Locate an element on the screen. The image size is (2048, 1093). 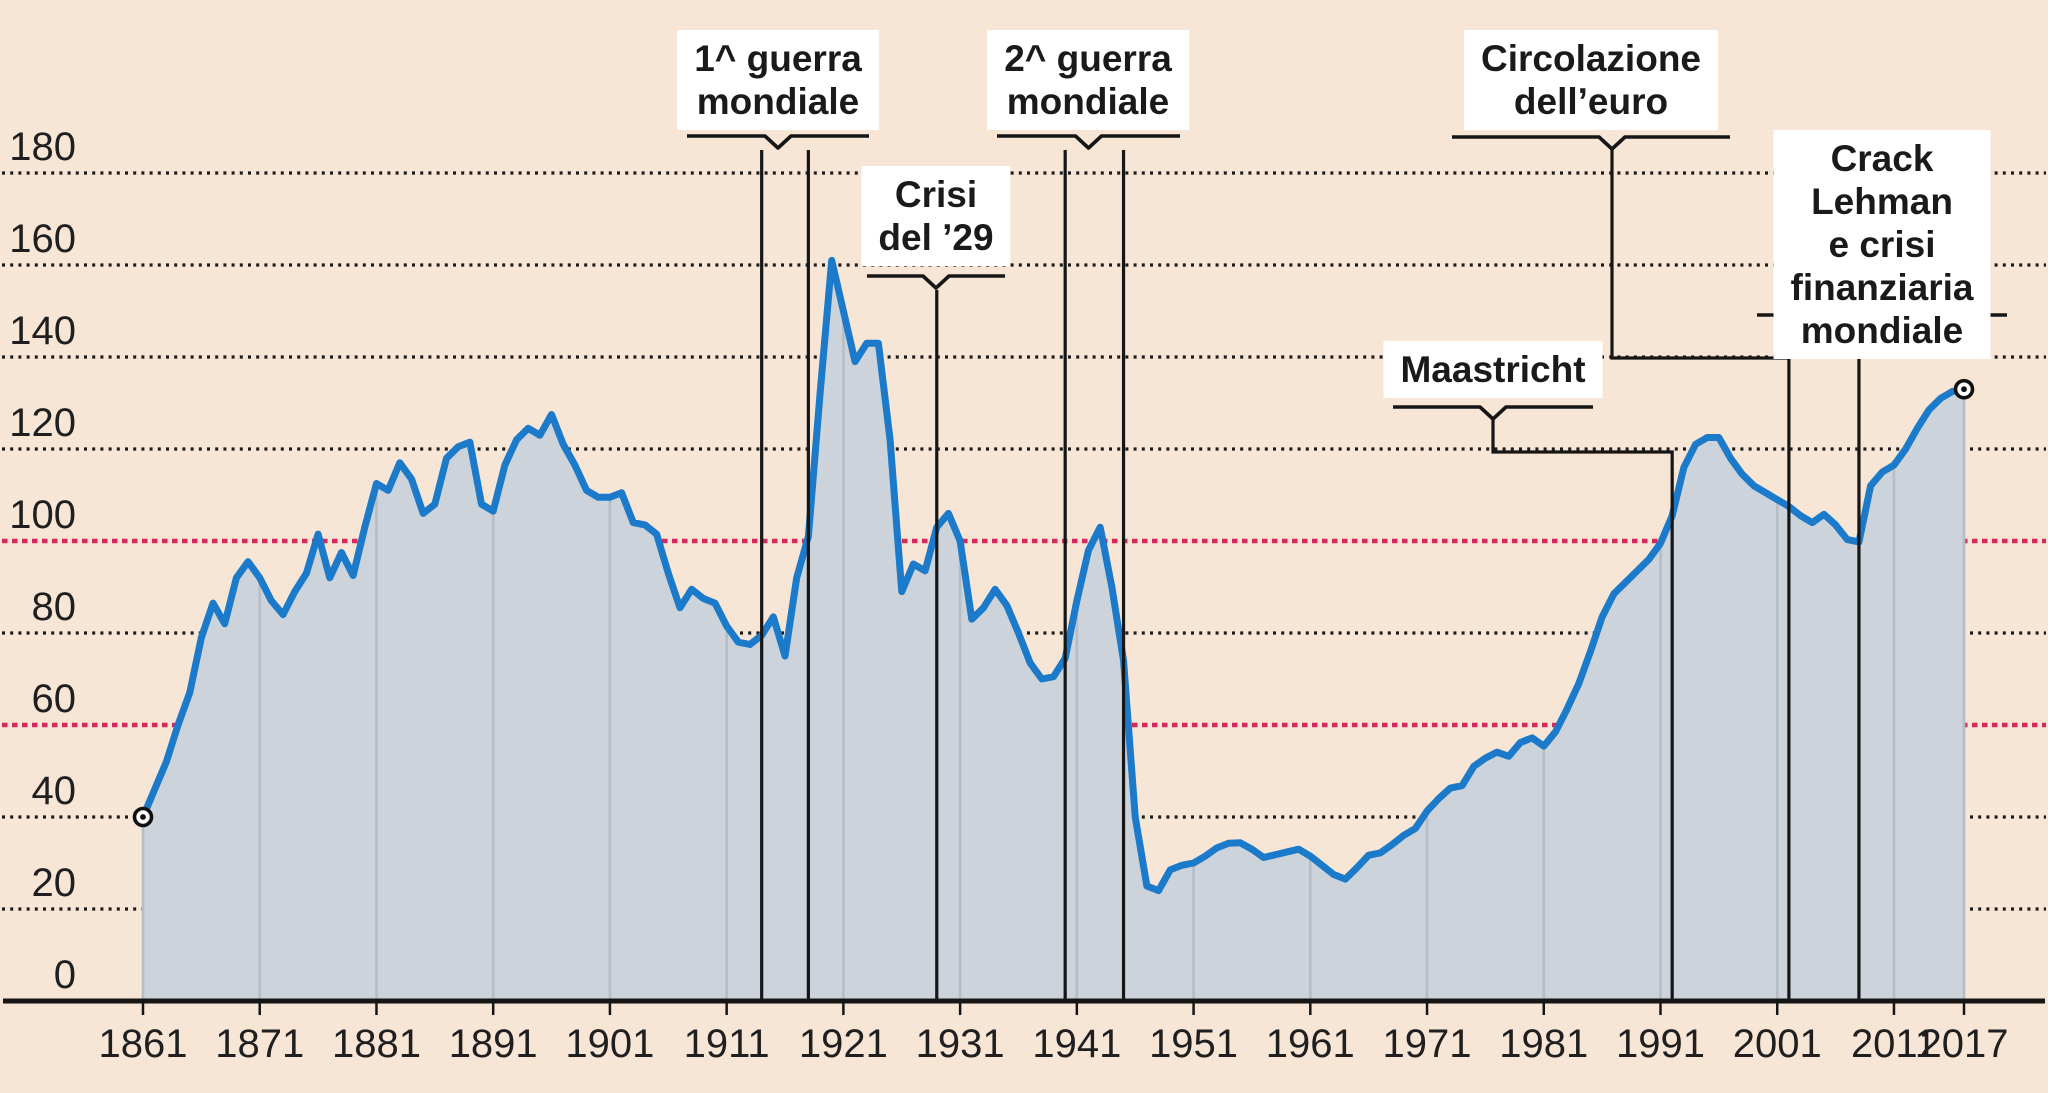
x-axis-label-1921: 1921 is located at coordinates (843, 1044).